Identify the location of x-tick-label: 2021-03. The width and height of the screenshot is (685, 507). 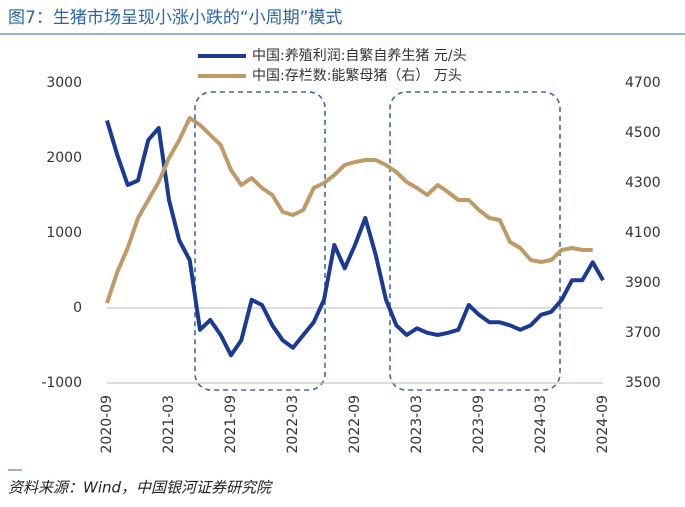
(169, 424).